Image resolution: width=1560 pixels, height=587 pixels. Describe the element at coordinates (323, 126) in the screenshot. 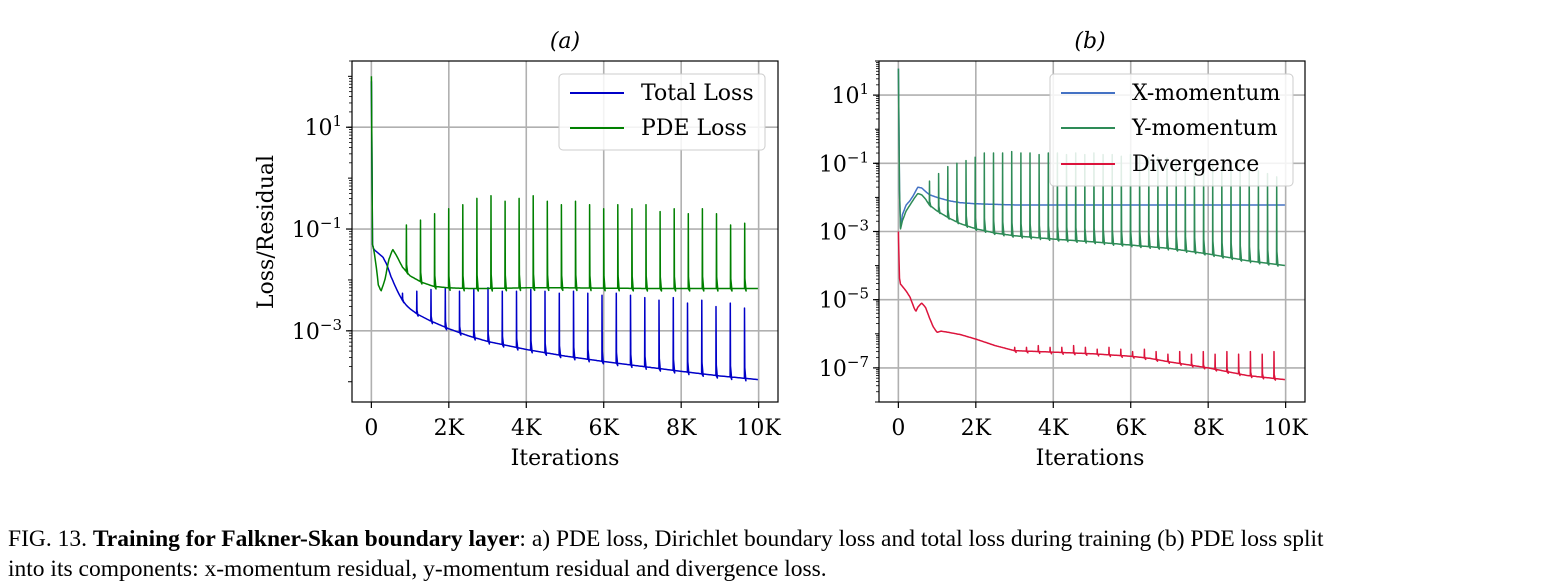

I see `panel-a-y-tick-label-0: 10¹` at that location.